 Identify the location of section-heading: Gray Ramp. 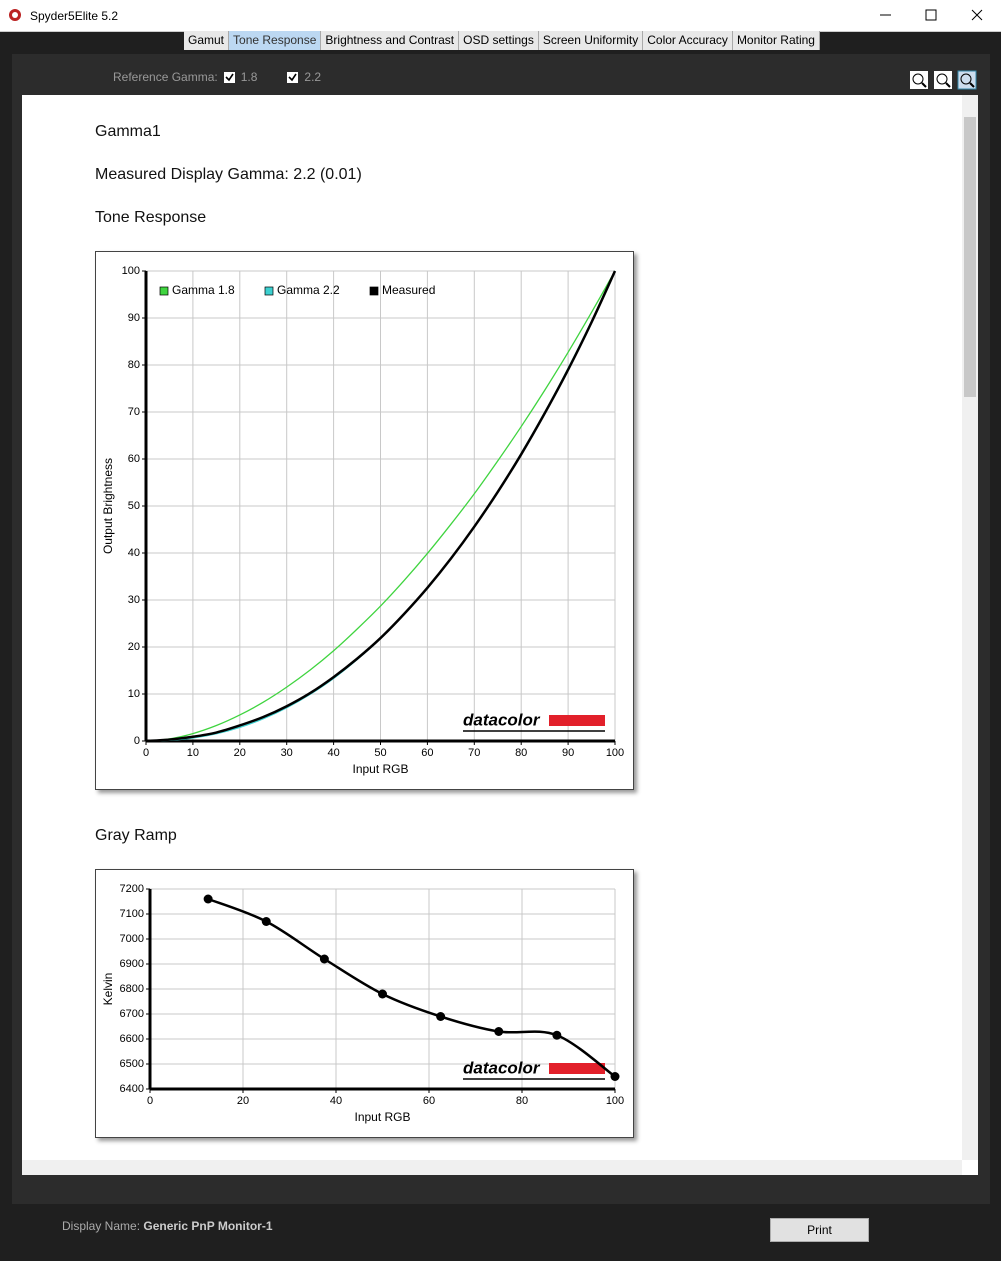
(136, 835).